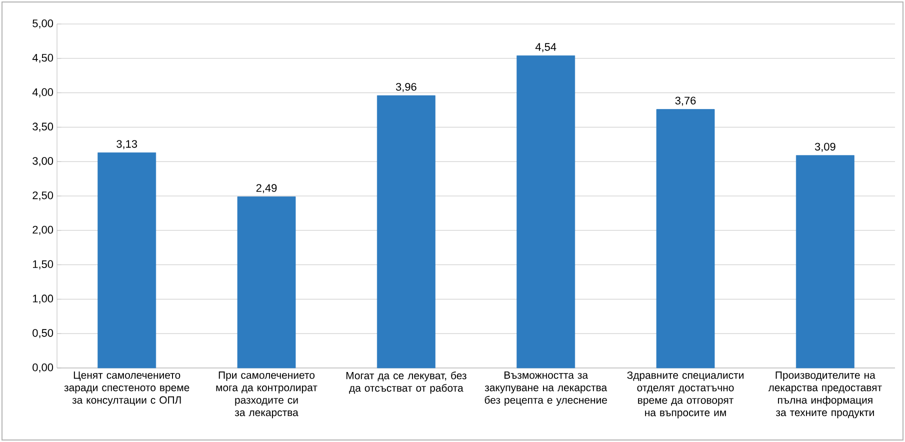 Image resolution: width=905 pixels, height=442 pixels. What do you see at coordinates (43, 127) in the screenshot?
I see `y-tick-label: 3,50` at bounding box center [43, 127].